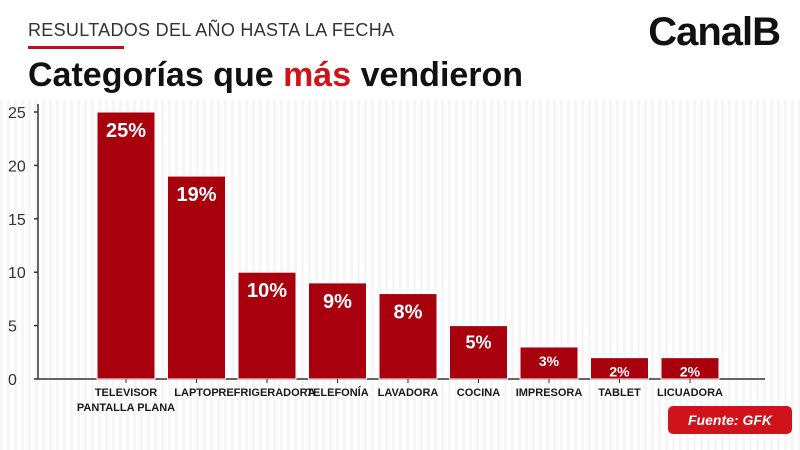  Describe the element at coordinates (478, 393) in the screenshot. I see `category-label: COCINA` at that location.